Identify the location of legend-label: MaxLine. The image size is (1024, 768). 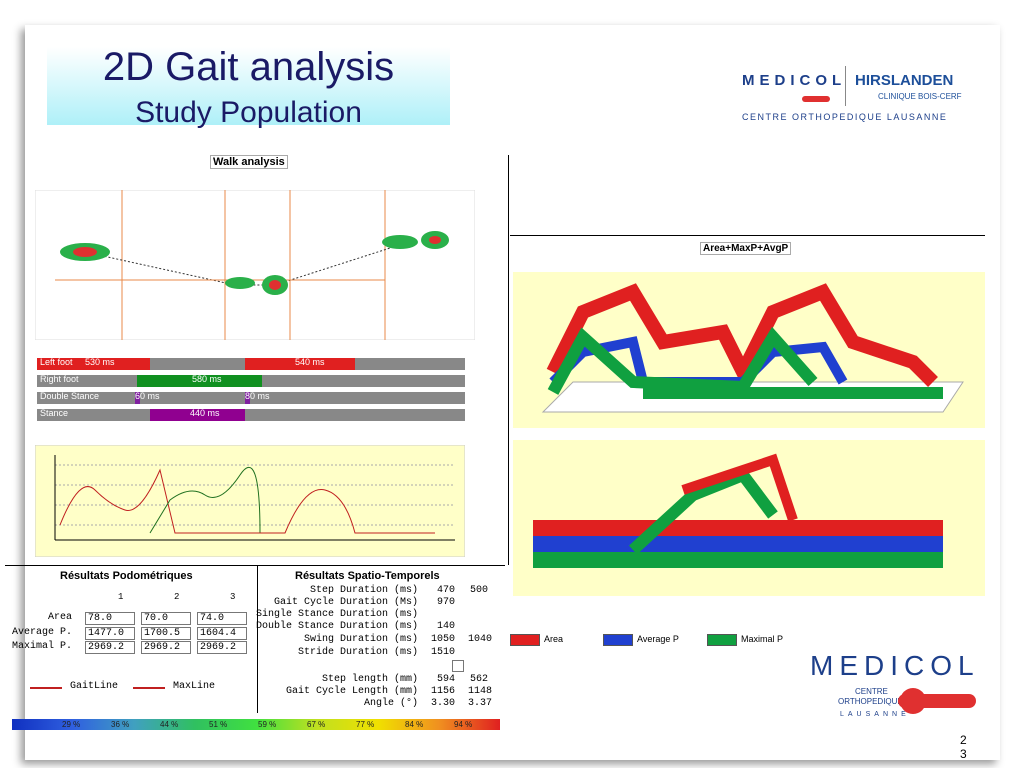
(194, 686).